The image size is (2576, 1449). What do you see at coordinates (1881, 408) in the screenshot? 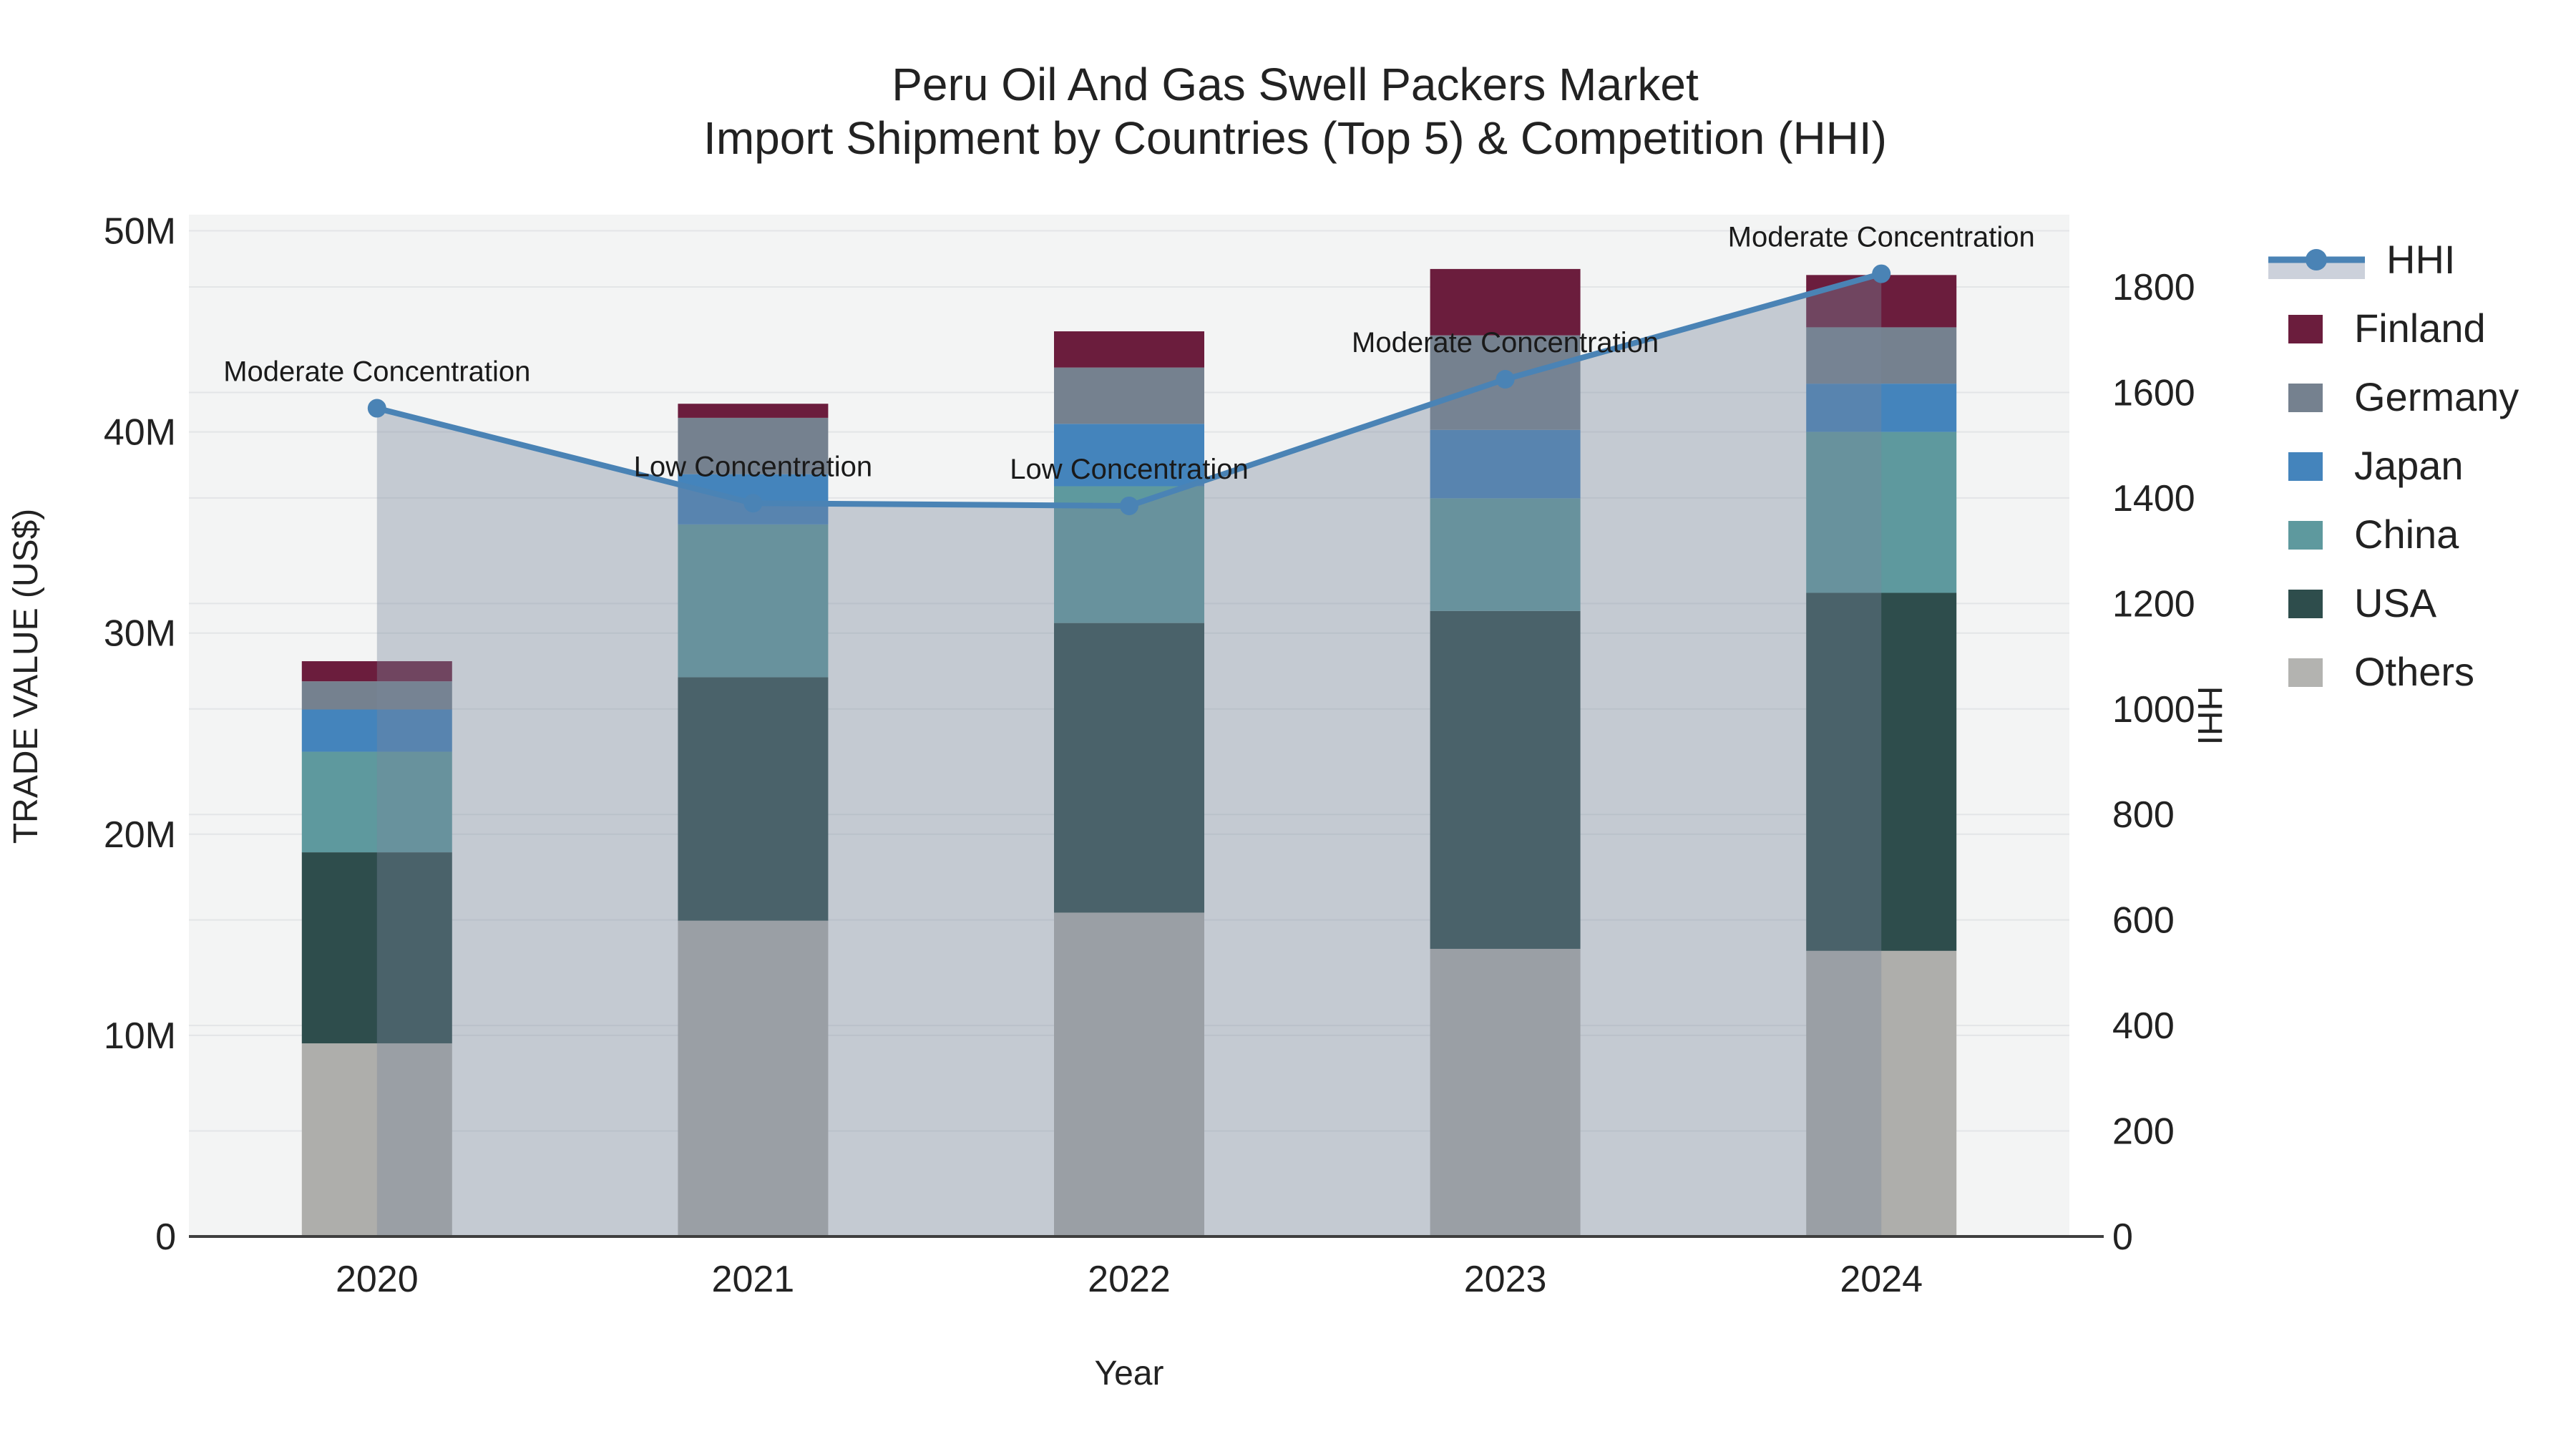
I see `bar-segment-japan-2024` at bounding box center [1881, 408].